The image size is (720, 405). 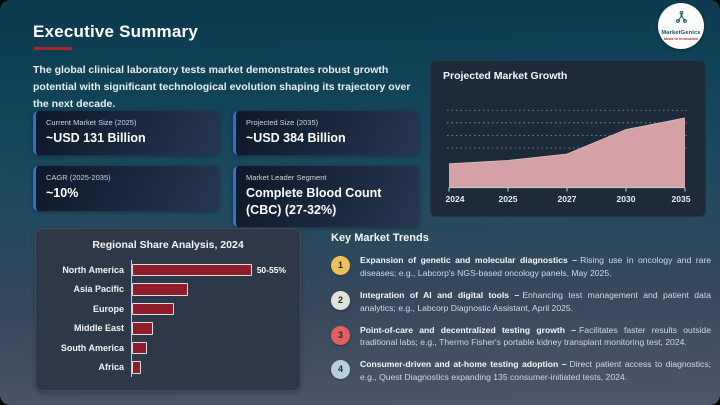 I want to click on growth-chart-title: Projected Market Growth, so click(x=505, y=76).